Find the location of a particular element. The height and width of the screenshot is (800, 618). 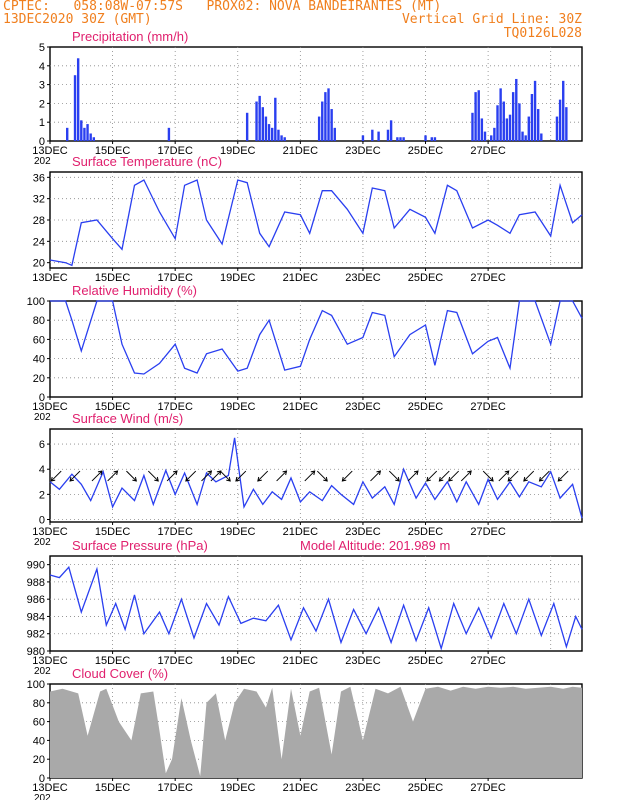

precipitation-xtick-label: 17DEC is located at coordinates (175, 151).